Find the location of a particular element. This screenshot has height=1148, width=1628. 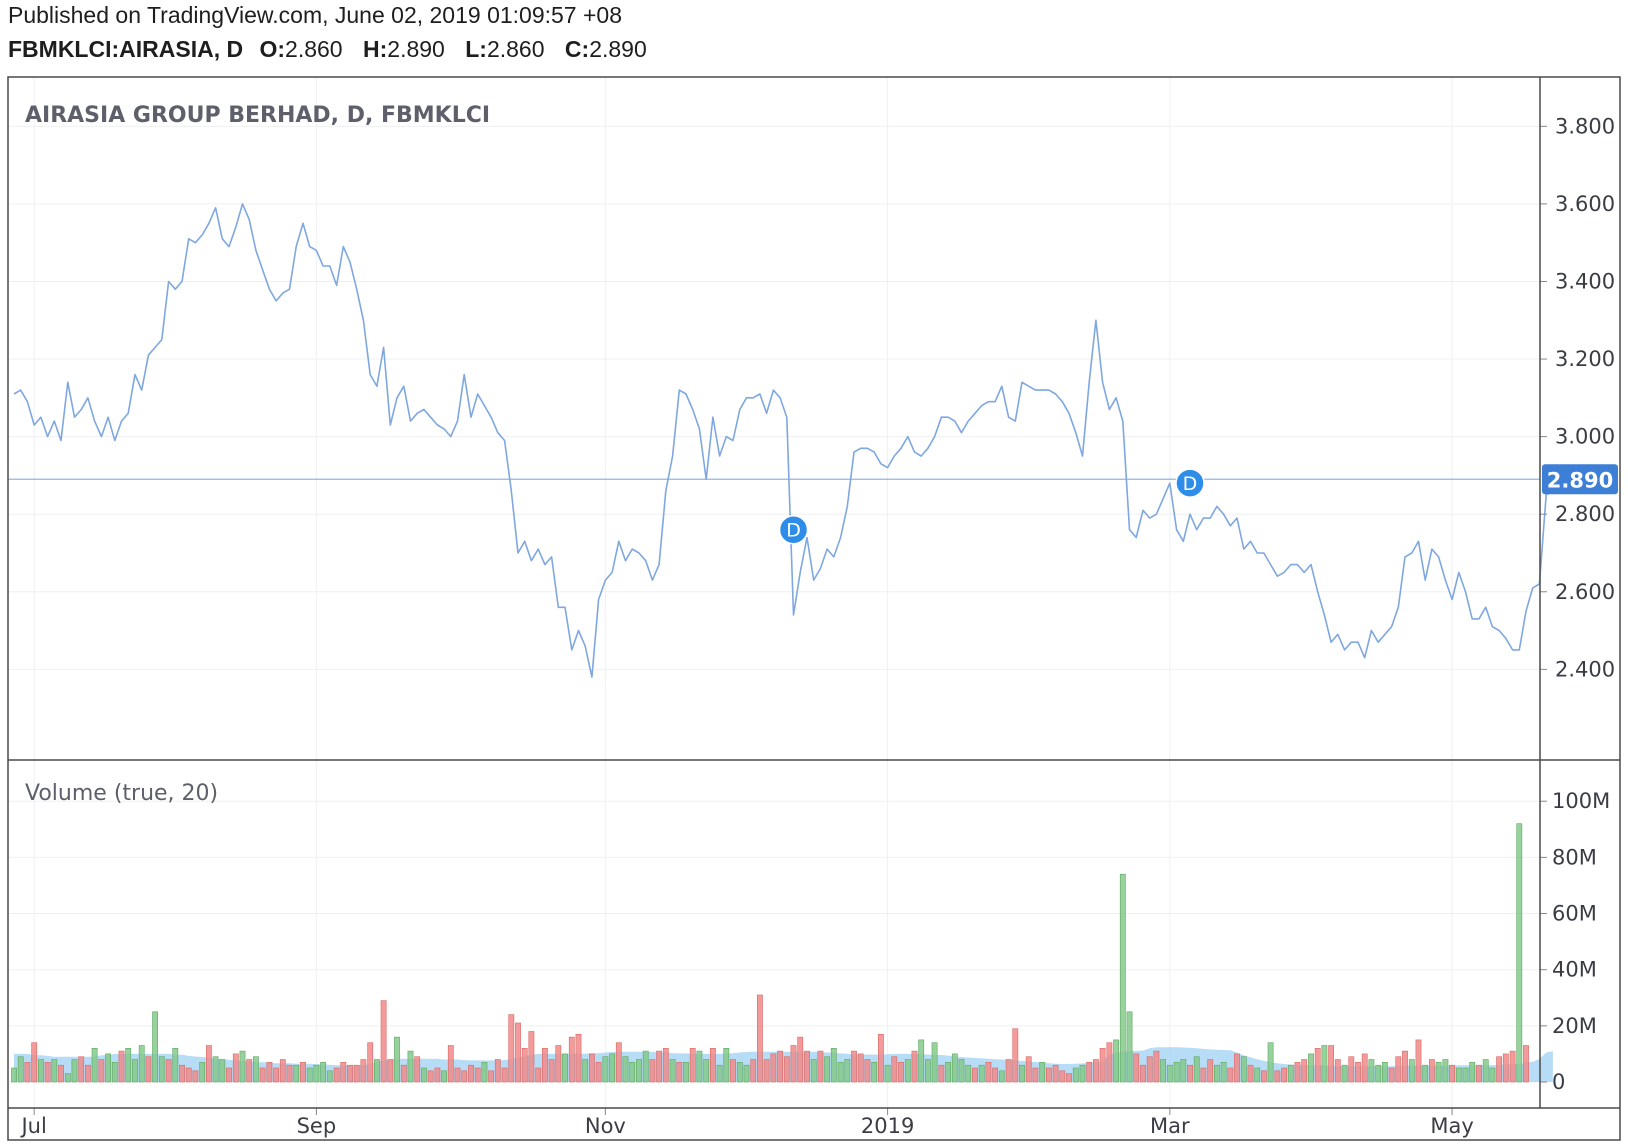

dividend-marker-label: D is located at coordinates (1190, 484).